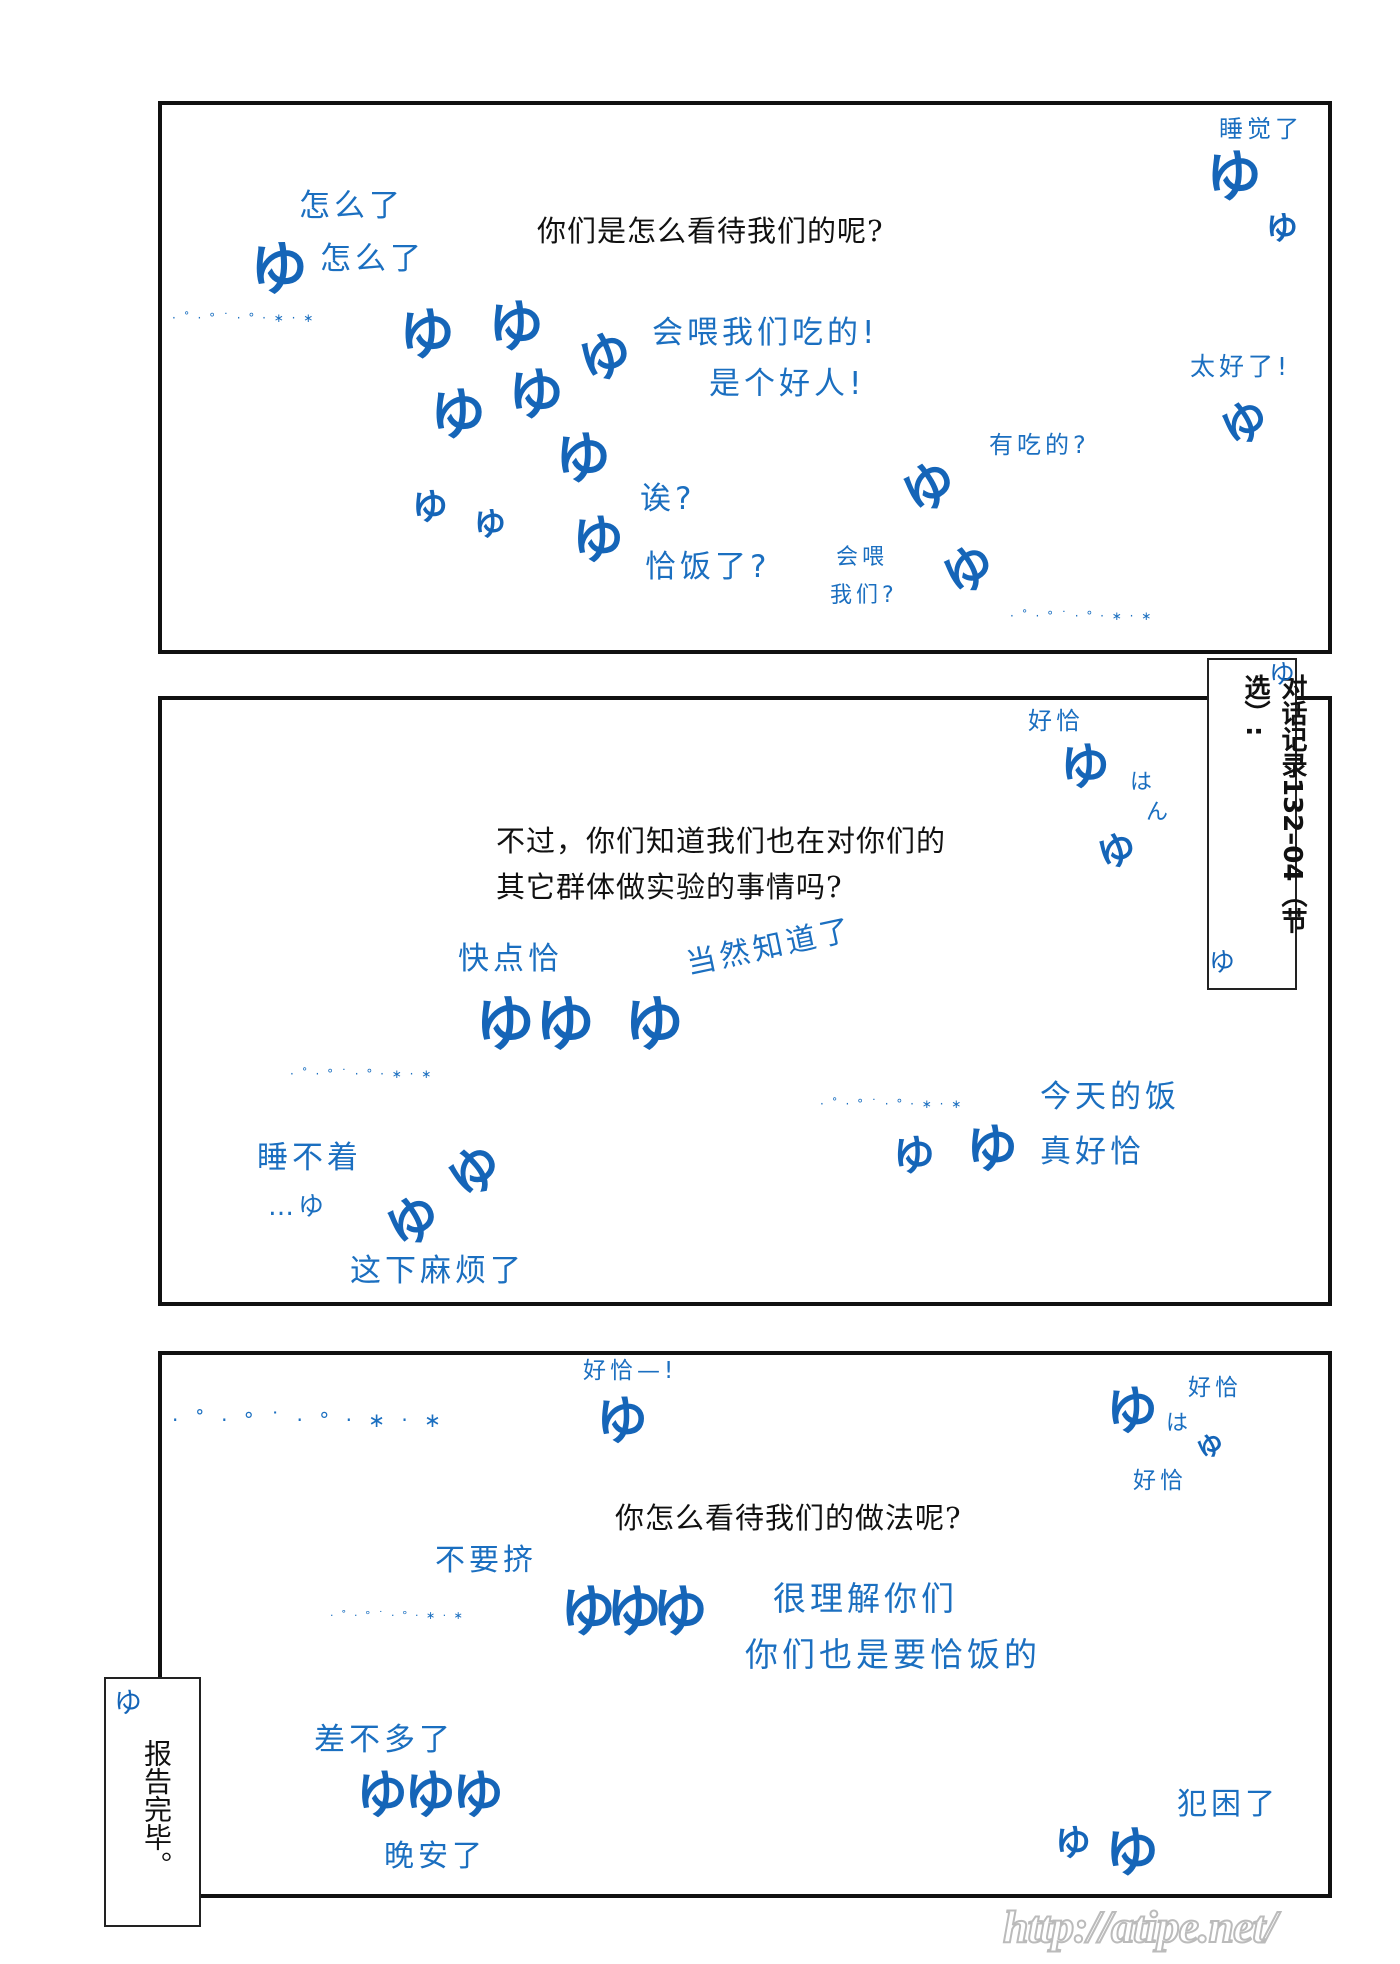 The height and width of the screenshot is (1964, 1400). Describe the element at coordinates (1039, 445) in the screenshot. I see `panel1-text: 有吃的?` at that location.